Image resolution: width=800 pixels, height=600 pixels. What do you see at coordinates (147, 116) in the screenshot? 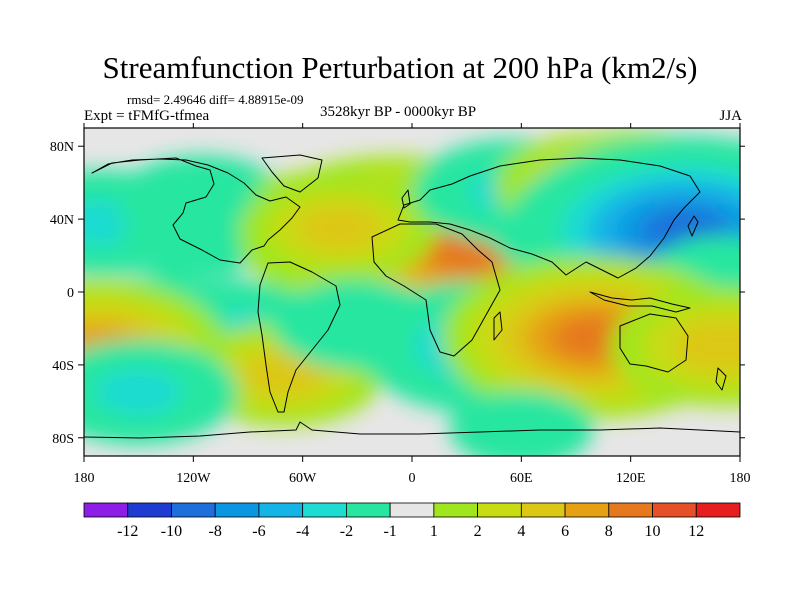
I see `experiment-label: Expt = tFMfG-tfmea` at bounding box center [147, 116].